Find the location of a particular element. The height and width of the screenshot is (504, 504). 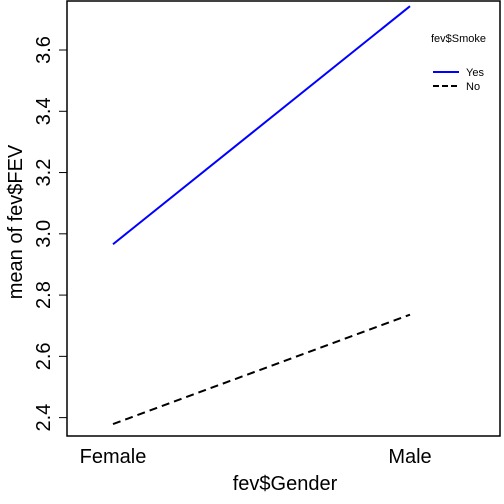

y-tick-label: 2.6 is located at coordinates (44, 356).